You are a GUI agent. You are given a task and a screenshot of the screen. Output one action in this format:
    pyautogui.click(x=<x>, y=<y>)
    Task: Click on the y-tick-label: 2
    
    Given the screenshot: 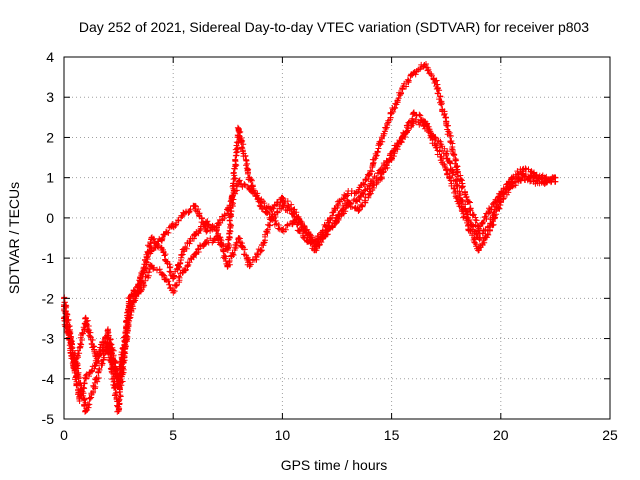 What is the action you would take?
    pyautogui.click(x=50, y=137)
    